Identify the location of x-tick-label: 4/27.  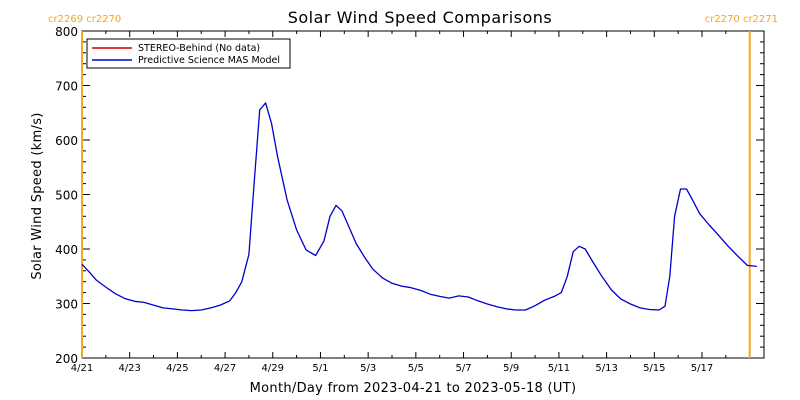
(225, 368).